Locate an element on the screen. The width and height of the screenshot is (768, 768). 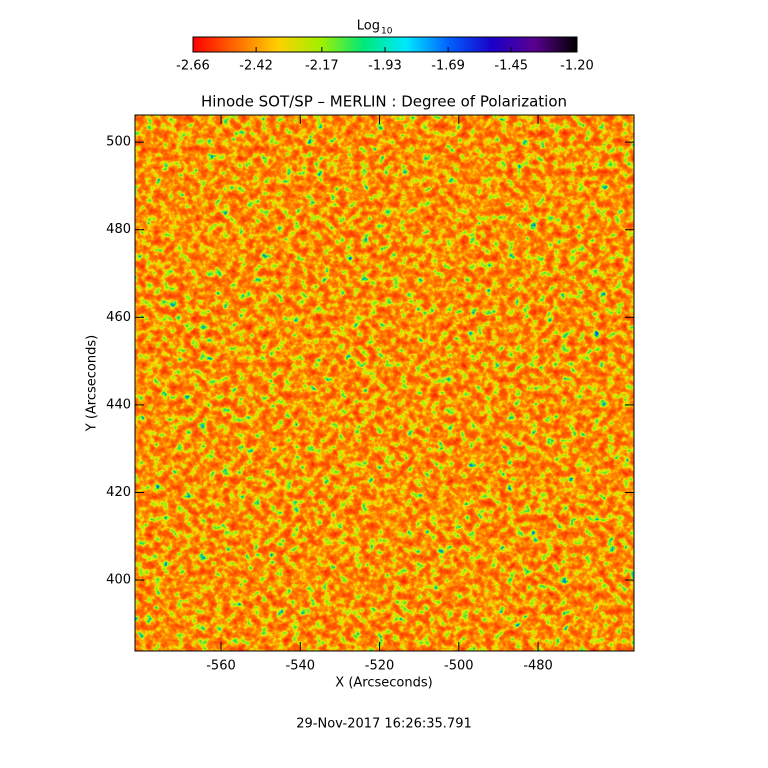
x-tick-label: -520 is located at coordinates (380, 666).